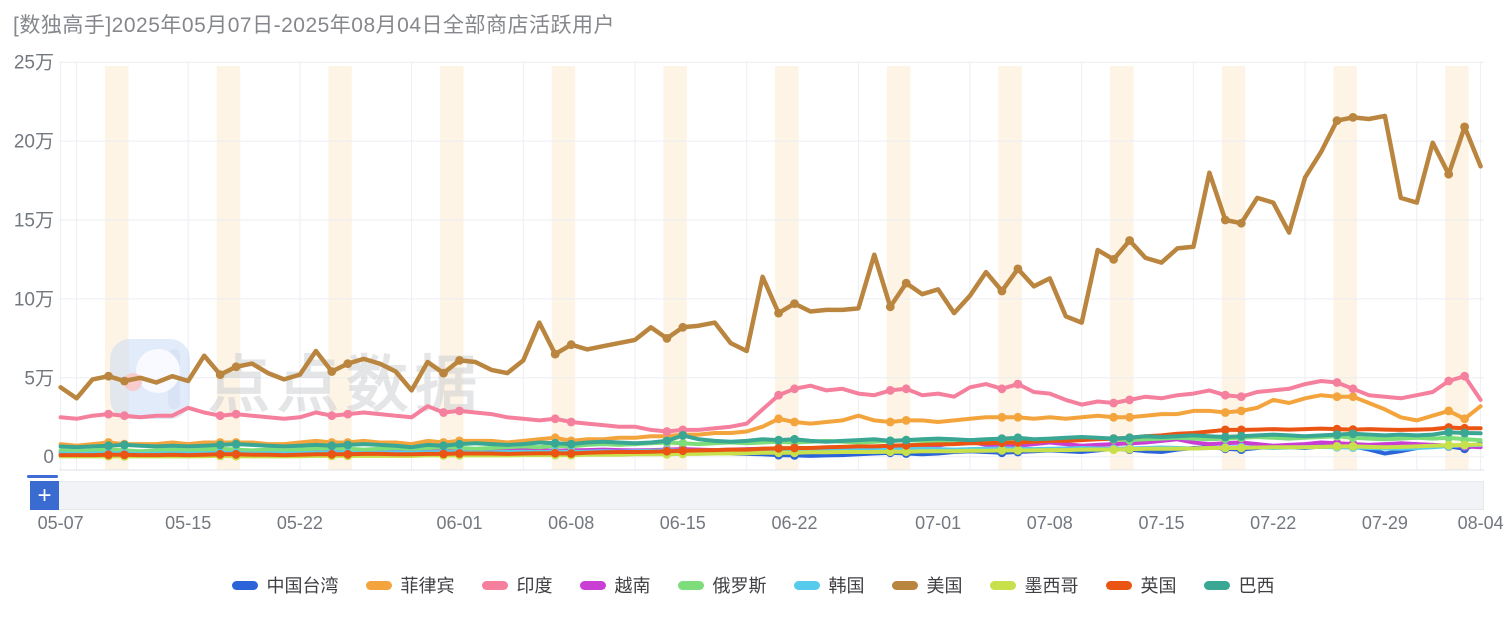 This screenshot has height=625, width=1506. What do you see at coordinates (1256, 586) in the screenshot?
I see `legend-label: 巴西` at bounding box center [1256, 586].